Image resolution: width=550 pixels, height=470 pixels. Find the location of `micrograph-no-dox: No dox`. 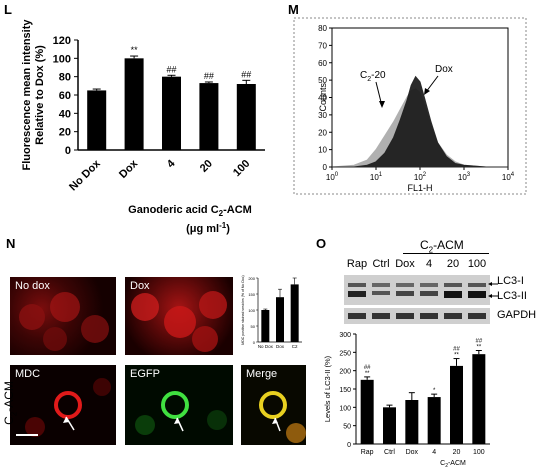

micrograph-no-dox: No dox is located at coordinates (63, 316).